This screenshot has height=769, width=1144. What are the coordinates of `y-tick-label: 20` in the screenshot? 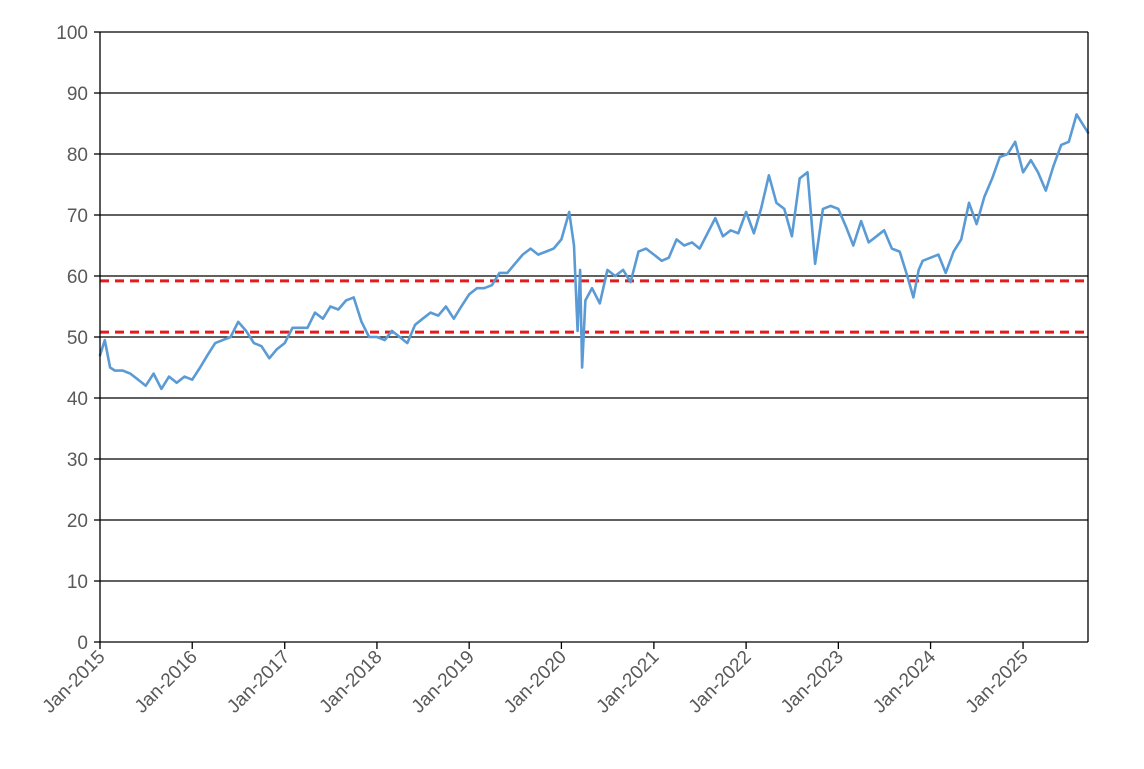 It's located at (77, 521).